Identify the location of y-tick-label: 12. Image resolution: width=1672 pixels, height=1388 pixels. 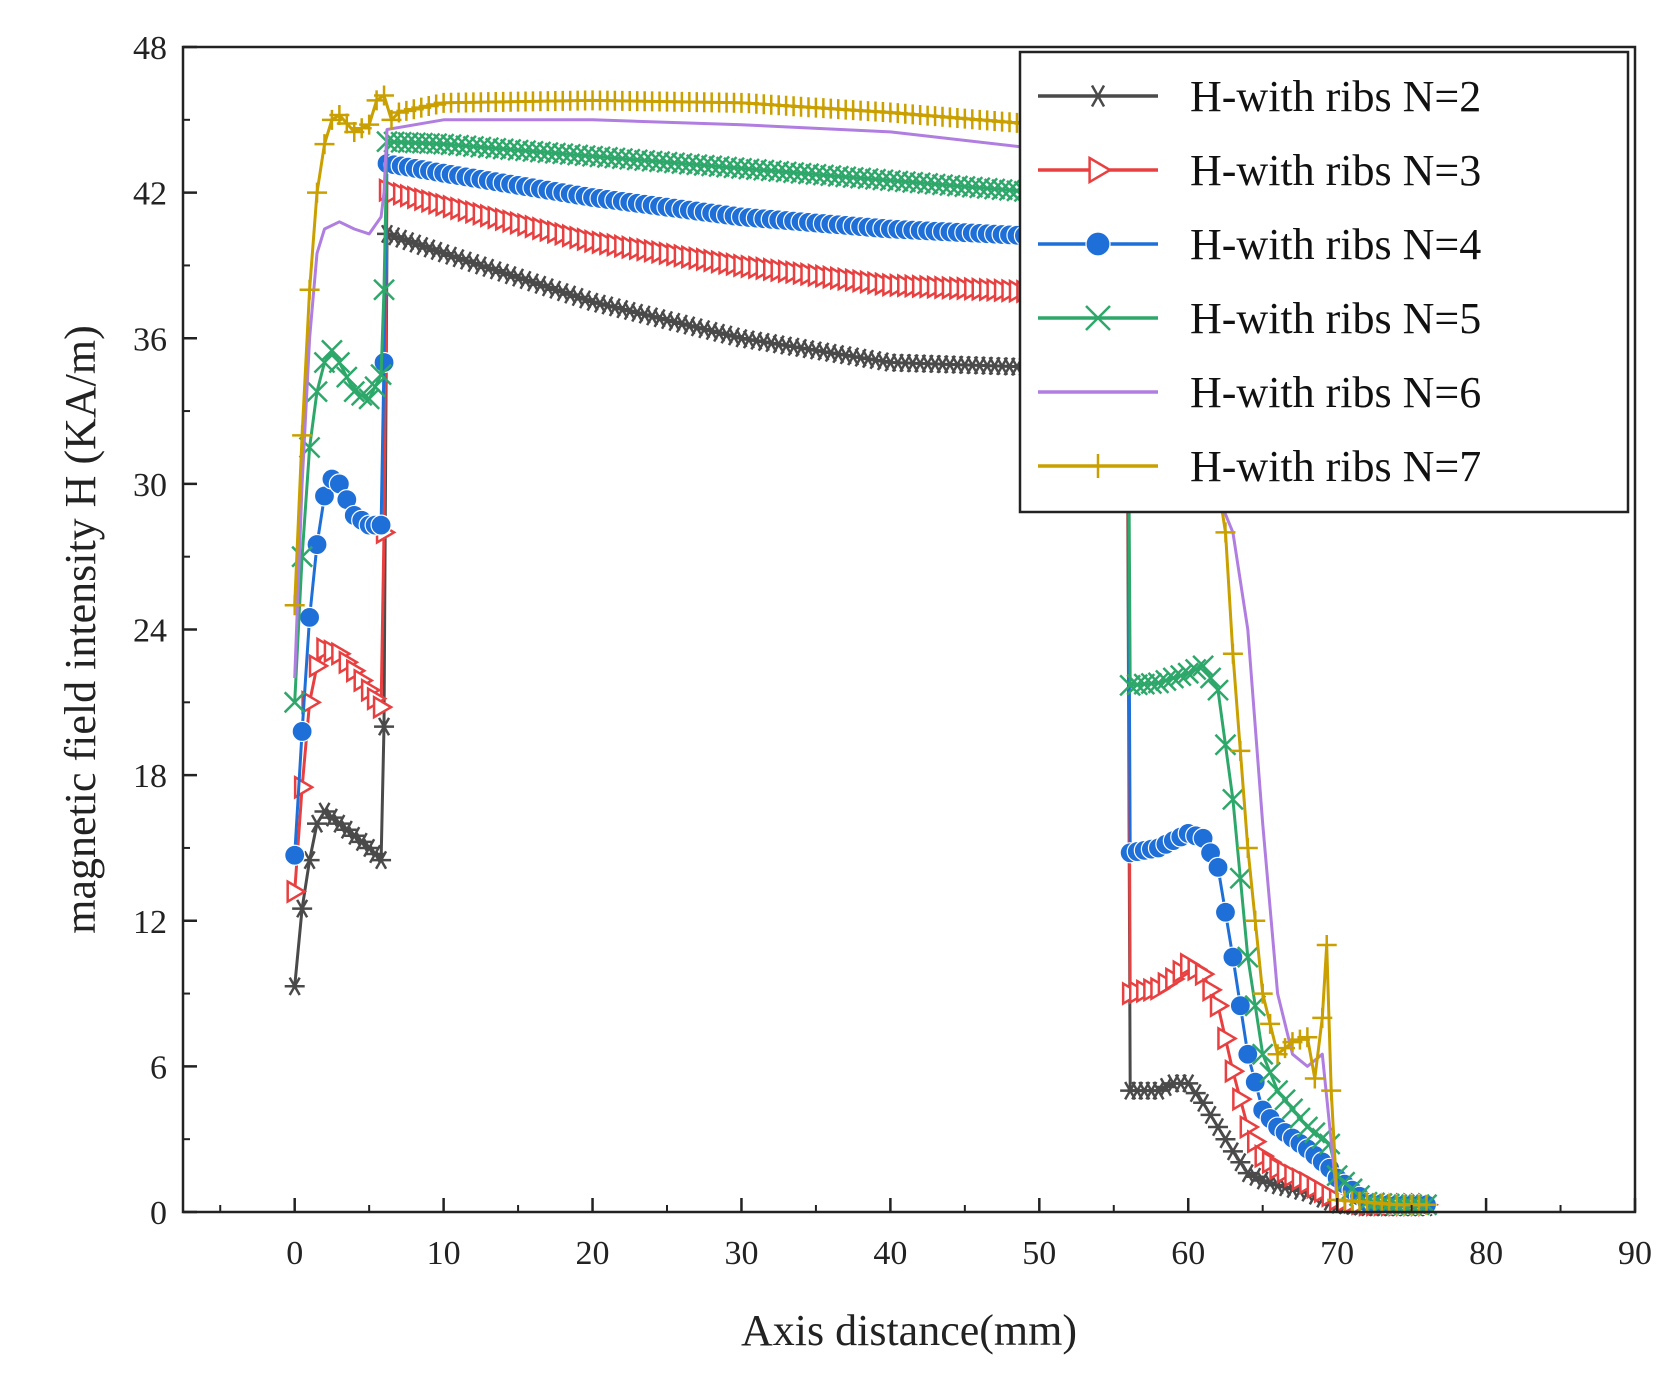
(150, 922).